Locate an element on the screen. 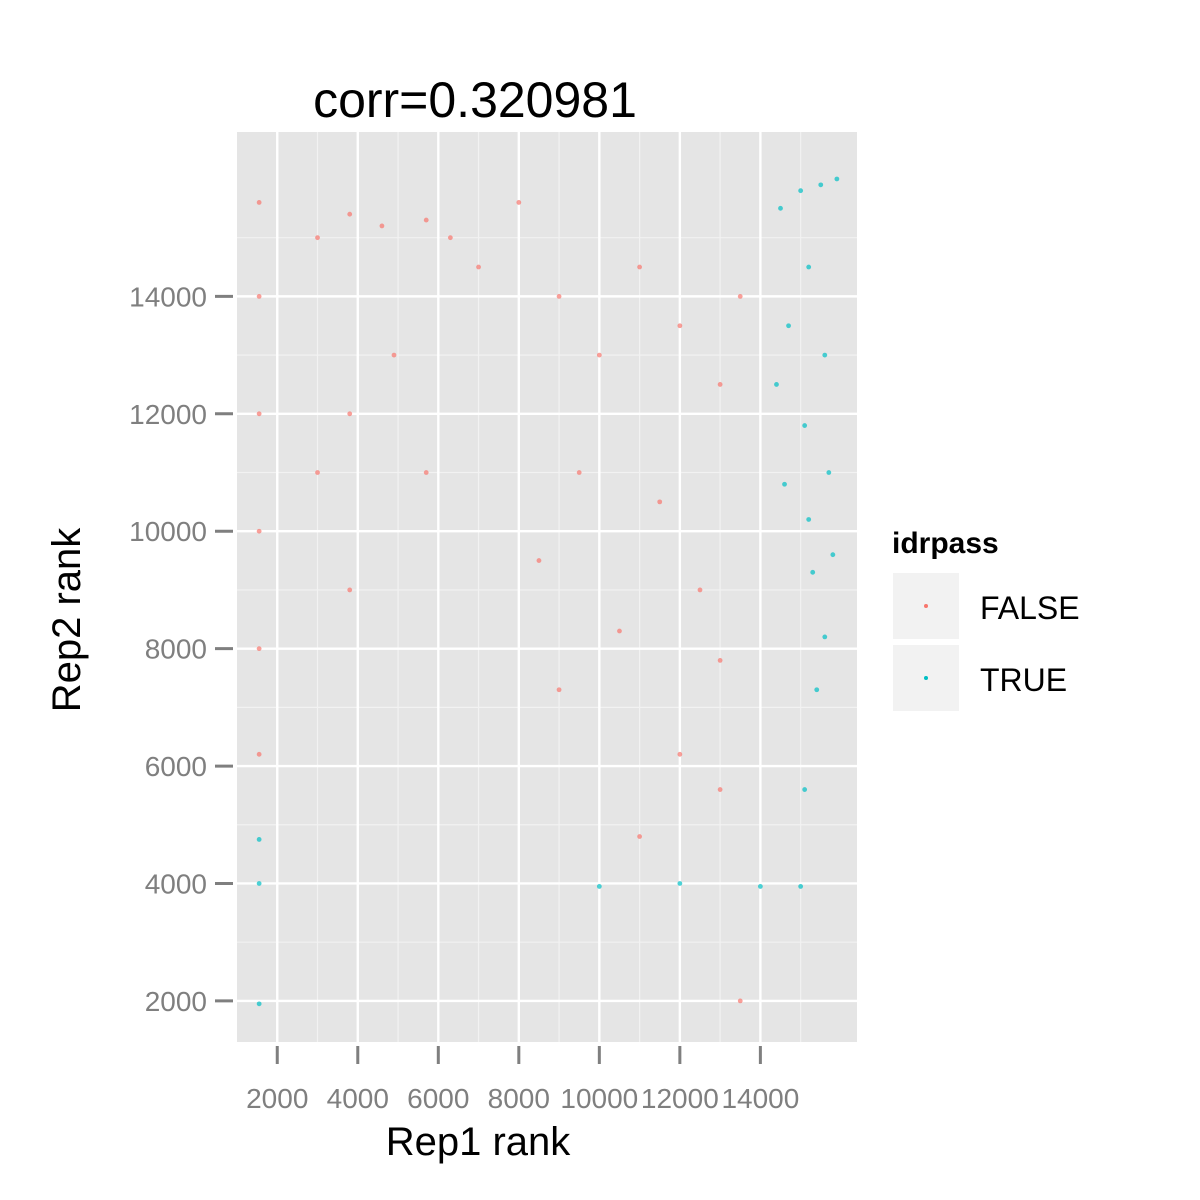  legend-title: idrpass is located at coordinates (945, 543).